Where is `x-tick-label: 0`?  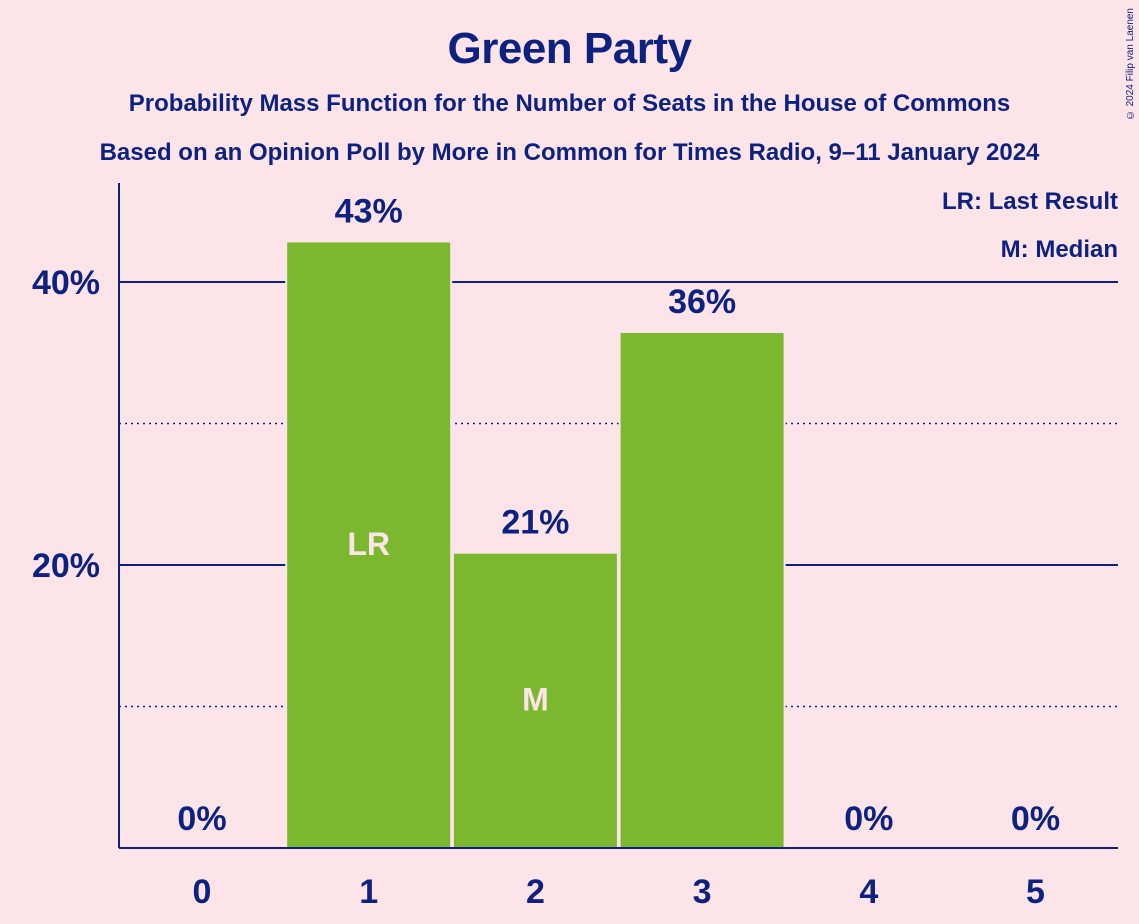 x-tick-label: 0 is located at coordinates (202, 892).